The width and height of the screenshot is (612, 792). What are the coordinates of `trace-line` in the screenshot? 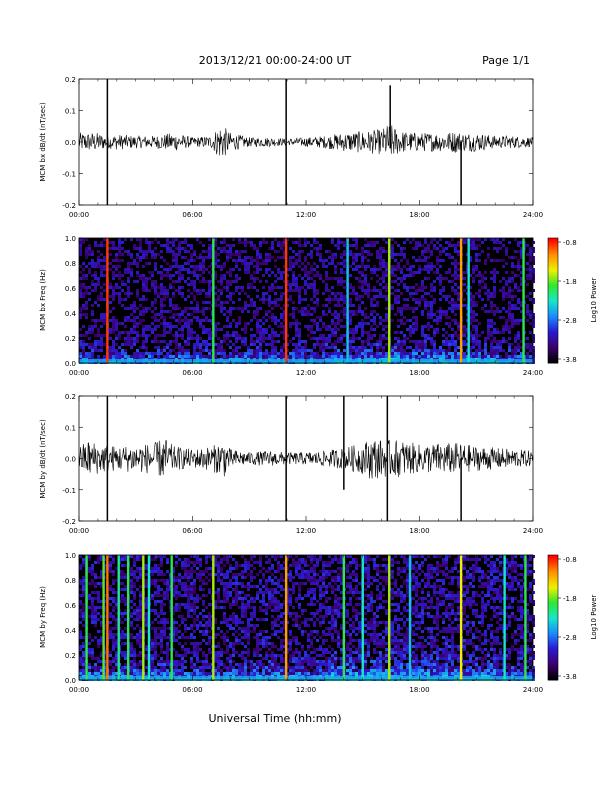 It's located at (306, 459).